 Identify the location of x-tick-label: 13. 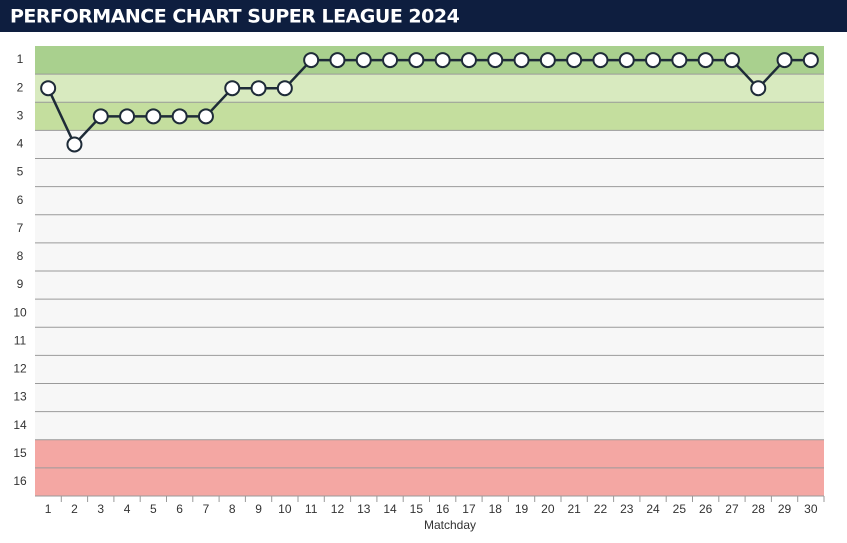
(364, 509).